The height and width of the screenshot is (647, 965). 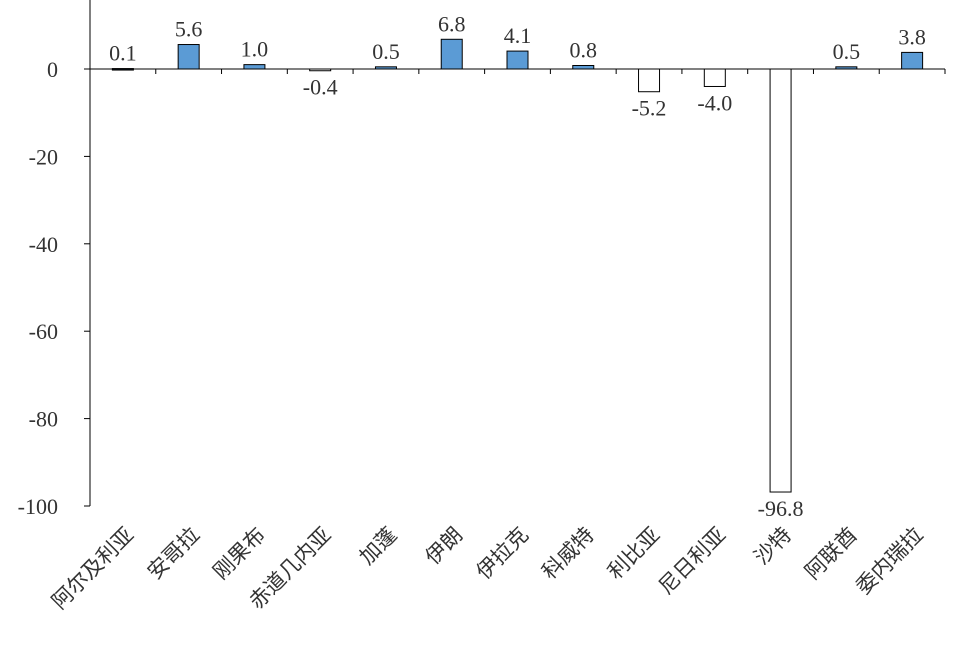 I want to click on data-label: 4.1, so click(x=518, y=35).